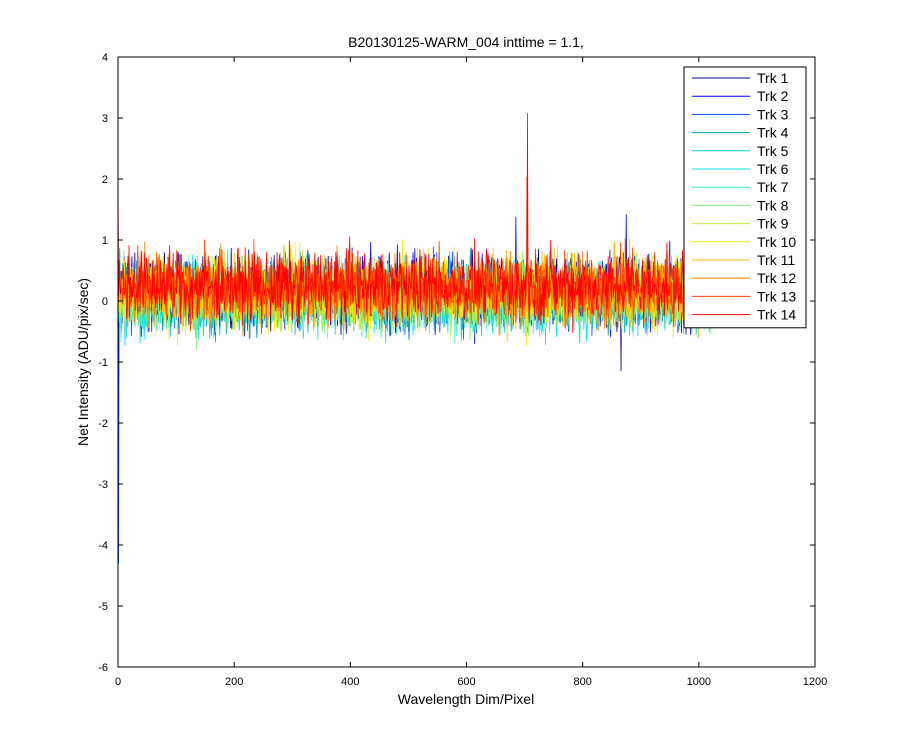 The image size is (900, 755). What do you see at coordinates (466, 42) in the screenshot?
I see `chart-title: B20130125-WARM_004 inttime = 1.1,` at bounding box center [466, 42].